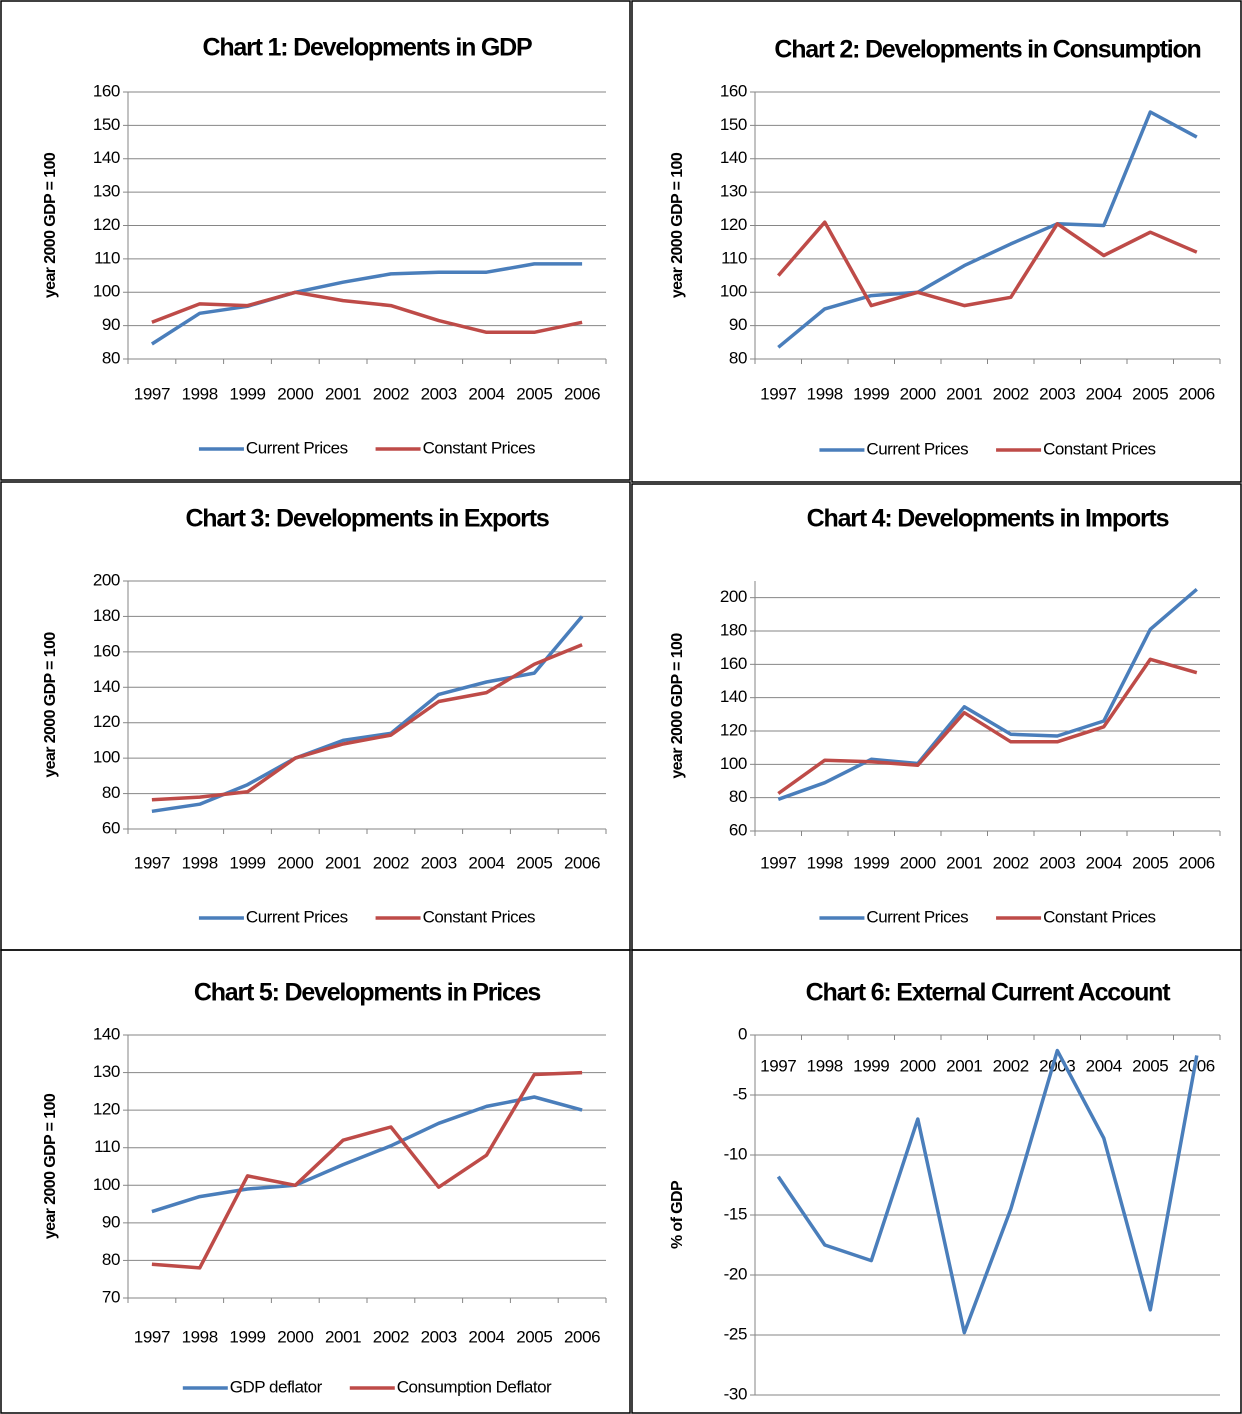  Describe the element at coordinates (735, 1273) in the screenshot. I see `y-tick-label: -20` at that location.